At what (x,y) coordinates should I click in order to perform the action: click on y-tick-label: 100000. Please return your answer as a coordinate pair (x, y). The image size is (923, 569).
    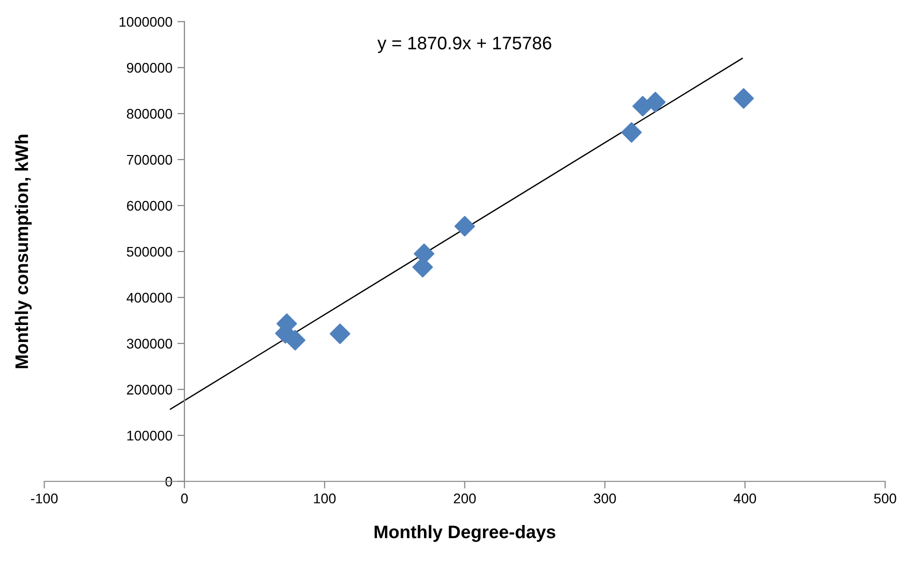
    Looking at the image, I should click on (149, 435).